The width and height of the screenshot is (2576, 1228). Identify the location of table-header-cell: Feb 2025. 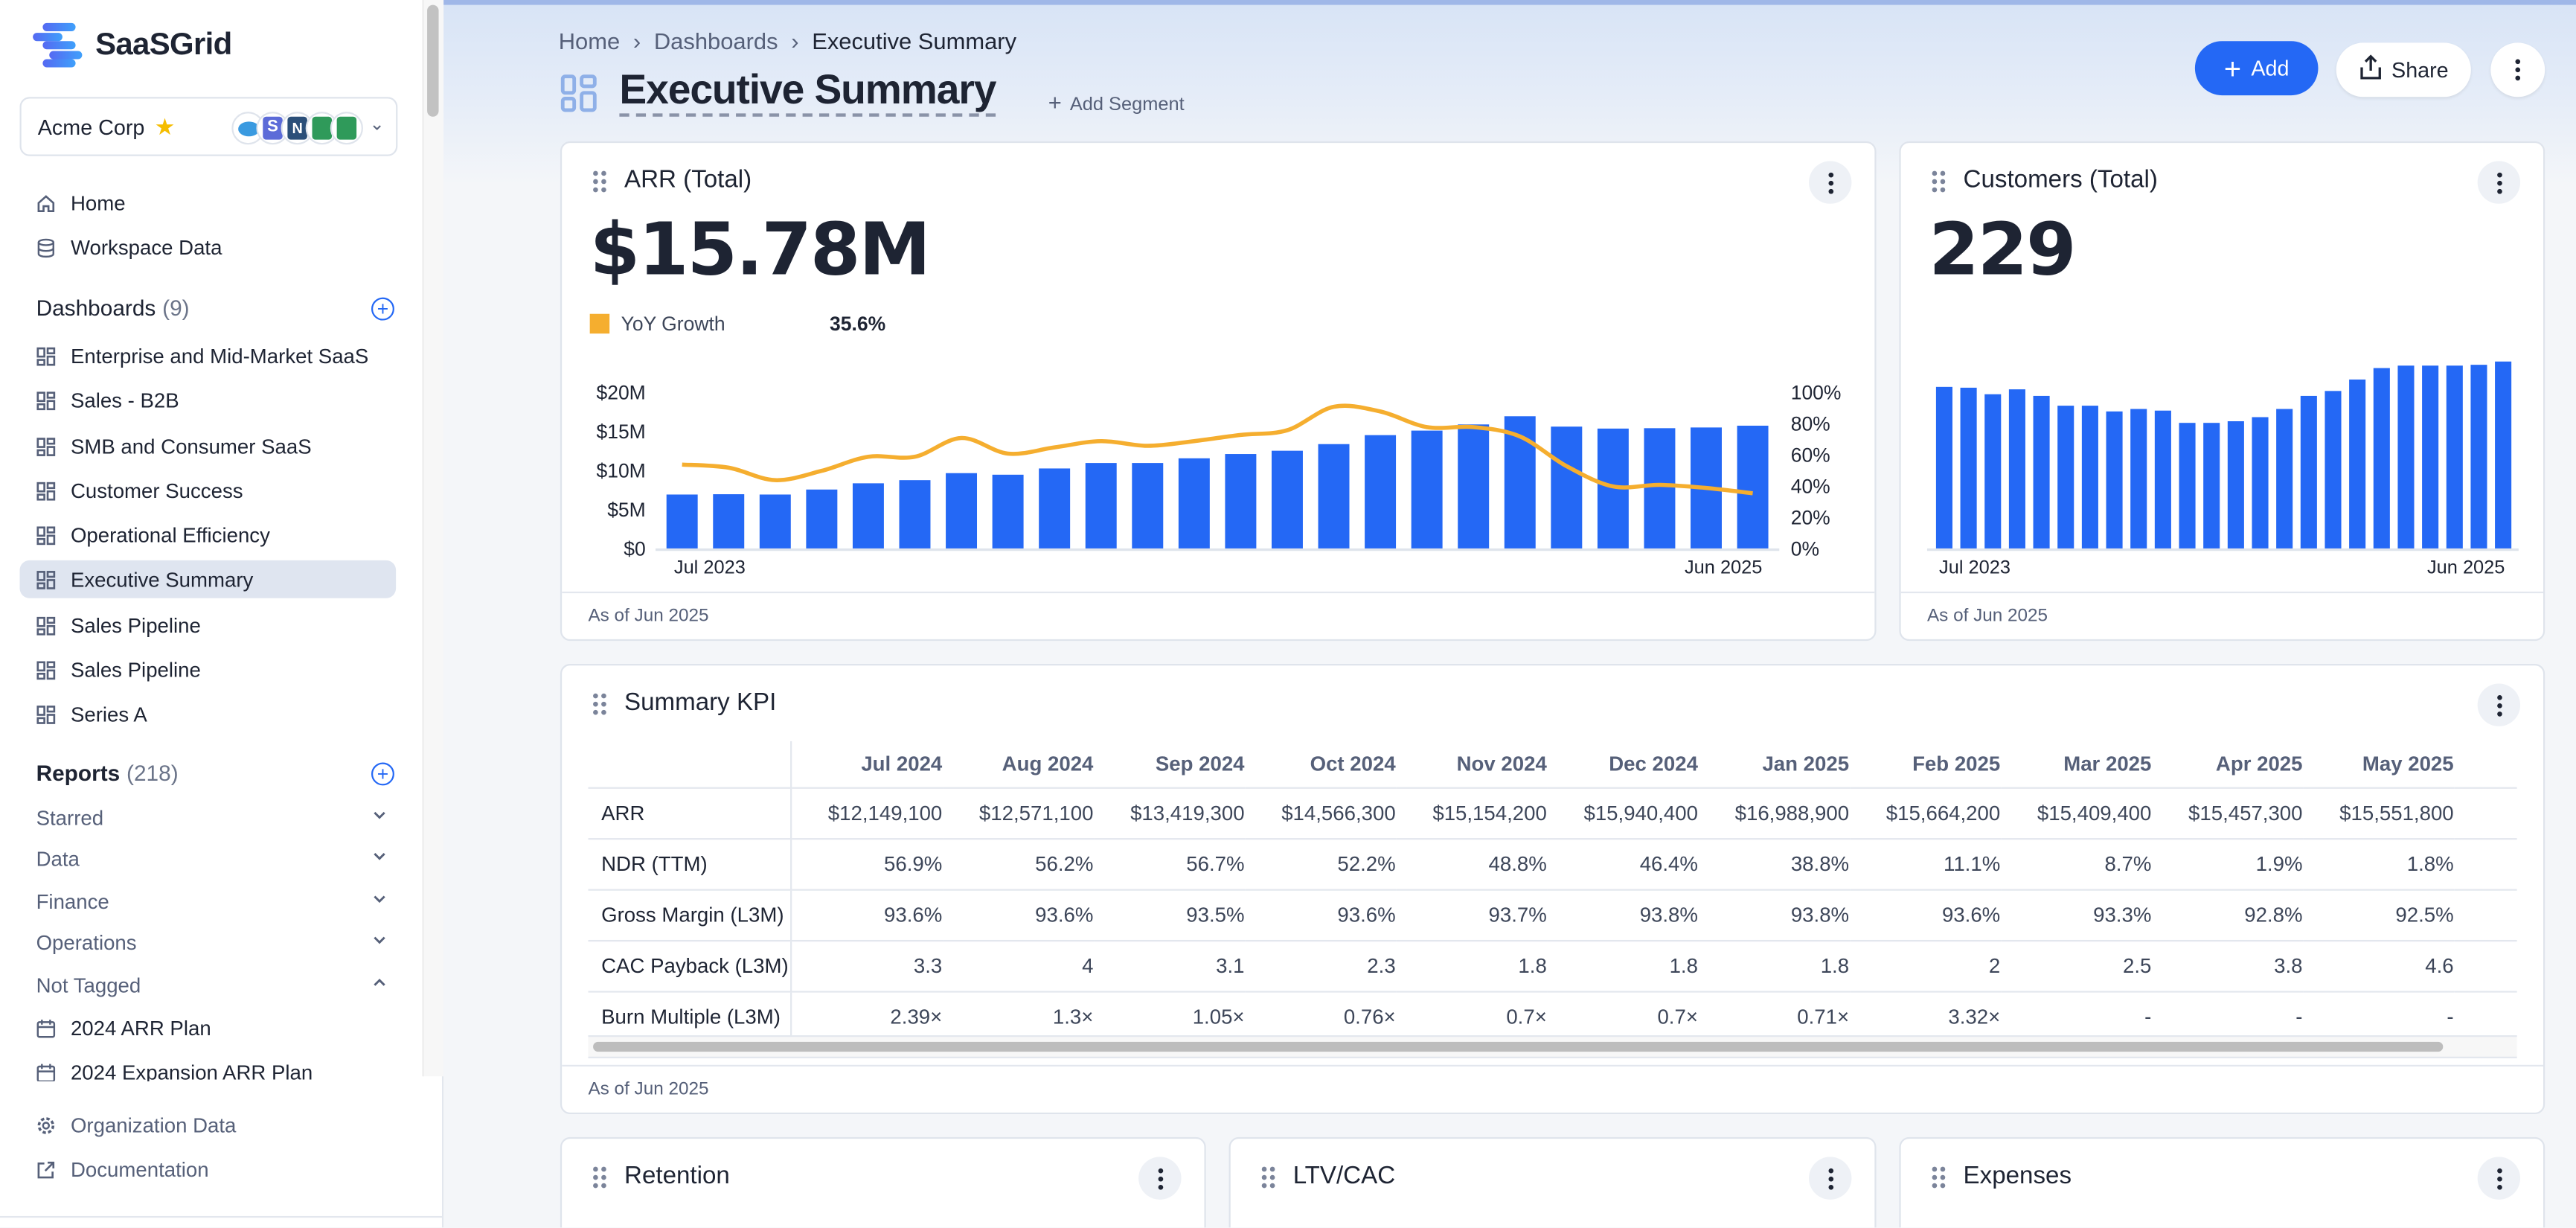
(1925, 765).